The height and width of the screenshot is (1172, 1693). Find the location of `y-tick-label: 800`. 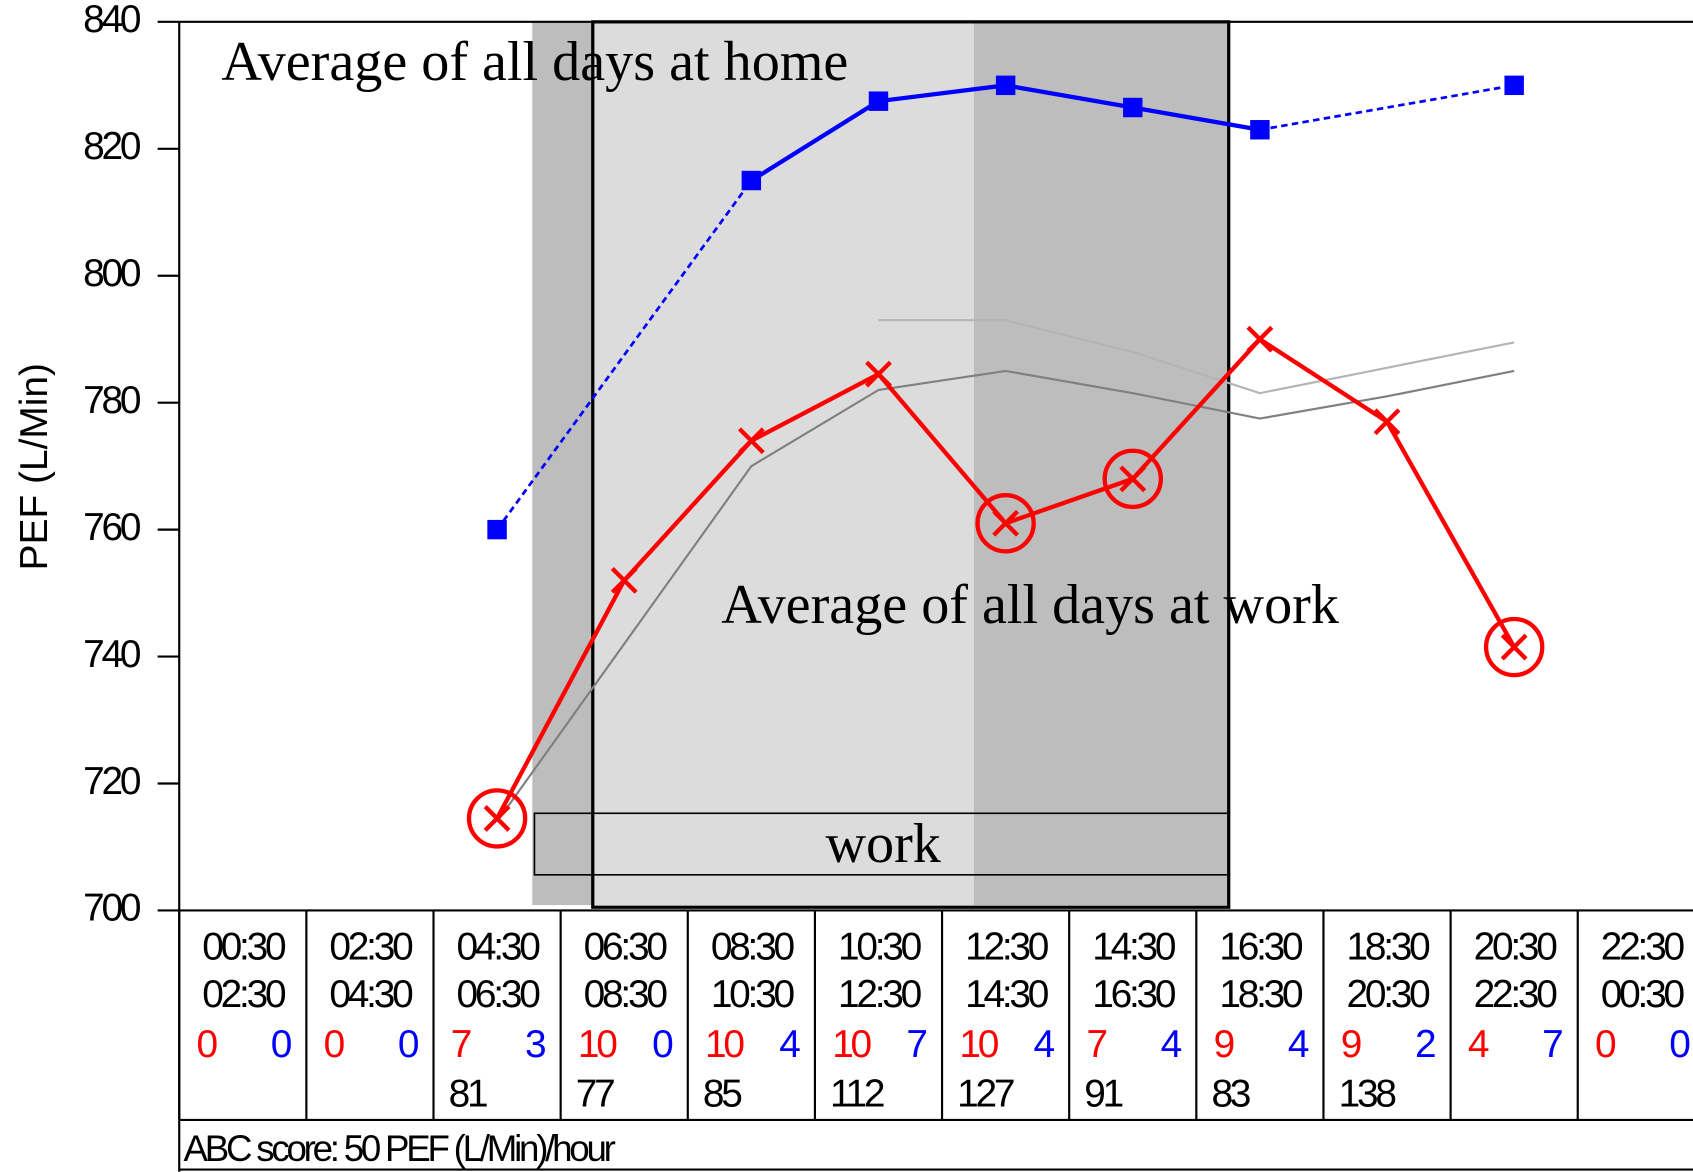

y-tick-label: 800 is located at coordinates (112, 273).